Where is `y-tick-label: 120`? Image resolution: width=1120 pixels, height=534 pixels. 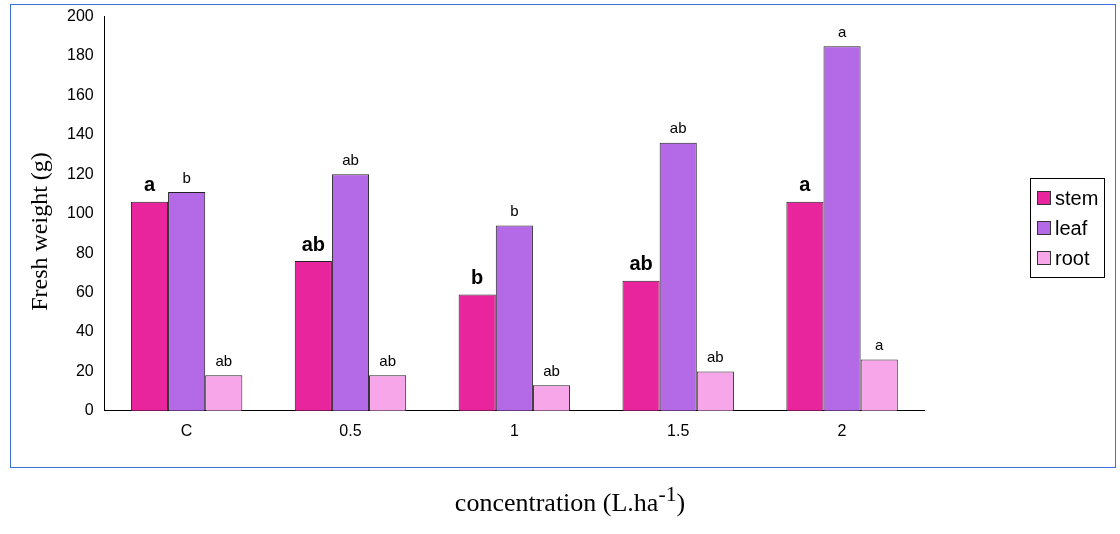 y-tick-label: 120 is located at coordinates (80, 173).